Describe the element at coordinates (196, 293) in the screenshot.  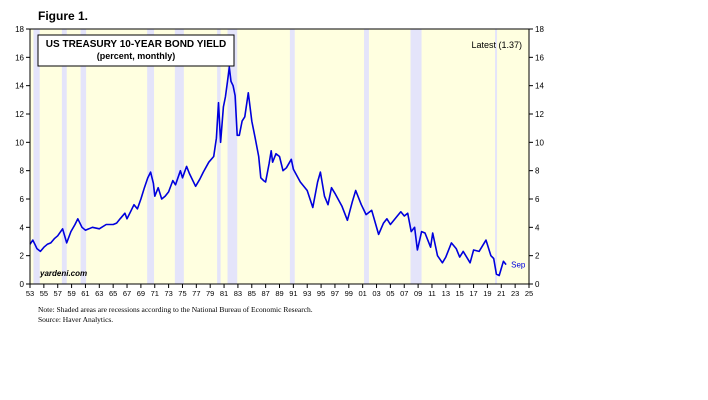
I see `x-tick-label-77: 77` at that location.